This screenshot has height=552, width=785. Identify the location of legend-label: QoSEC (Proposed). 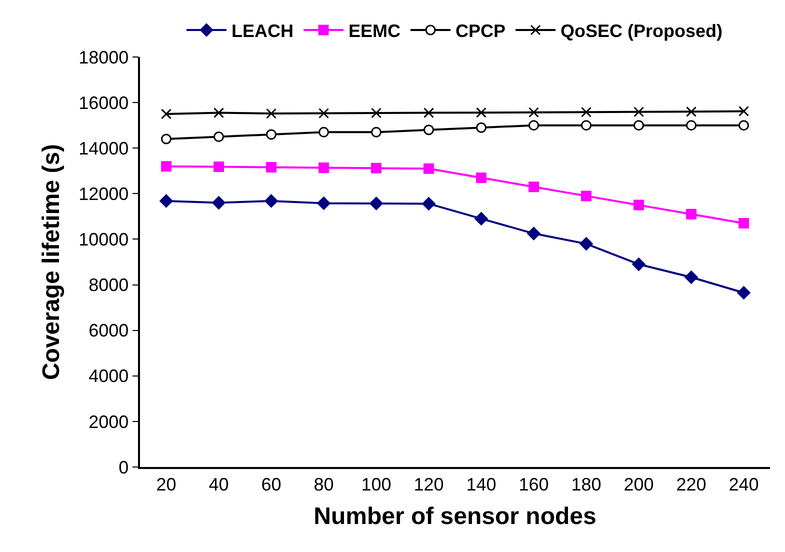
(641, 31).